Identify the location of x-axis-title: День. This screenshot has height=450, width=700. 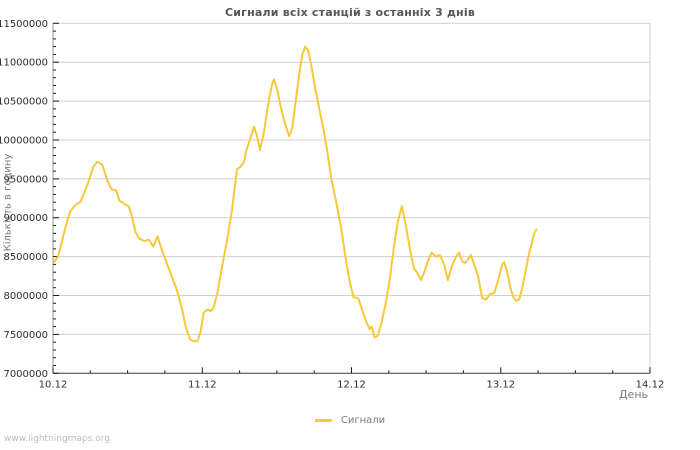
(633, 394).